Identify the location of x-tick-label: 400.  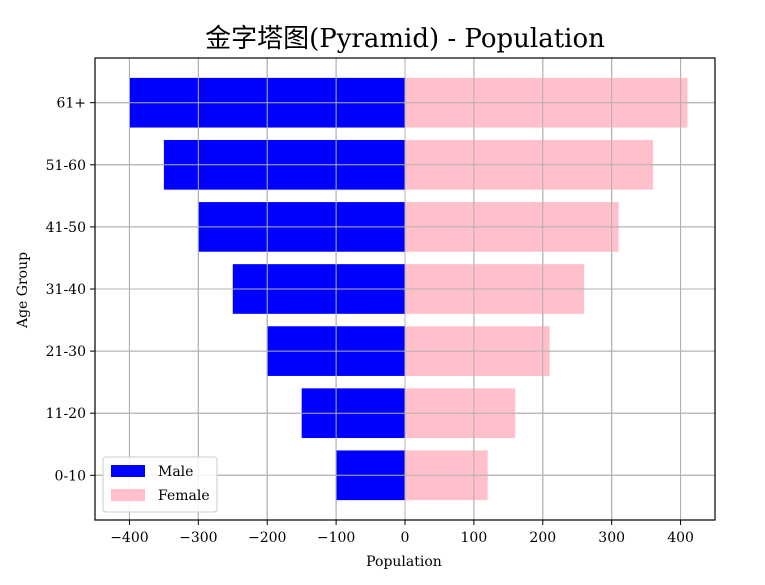
(680, 538).